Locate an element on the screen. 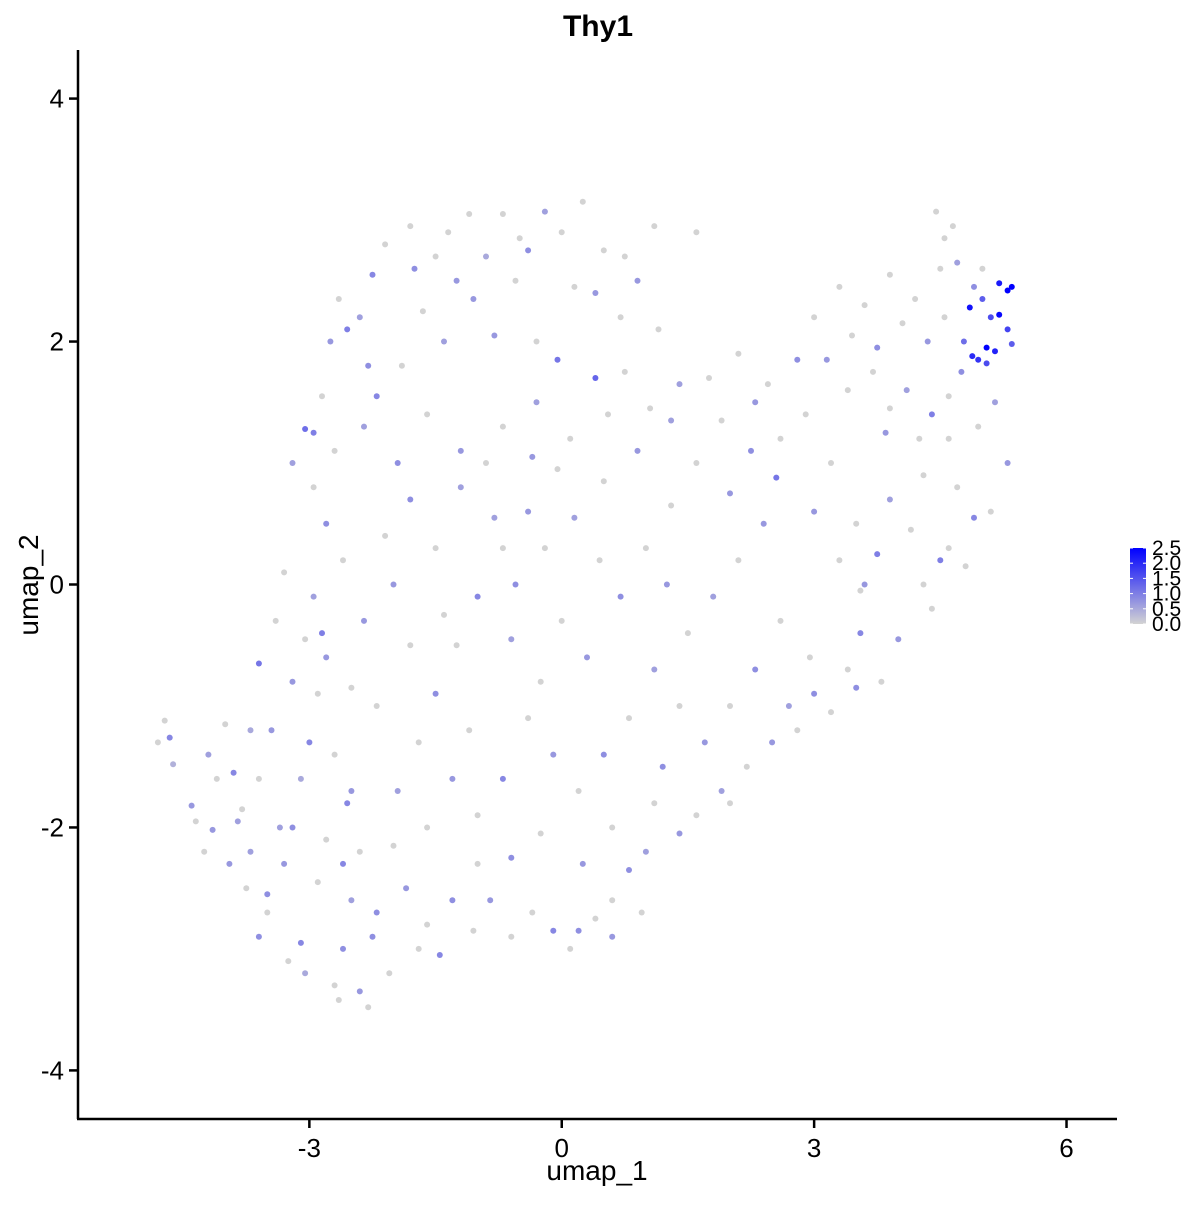  y-ticks: -4 -2 0 2 4 is located at coordinates (59, 584).